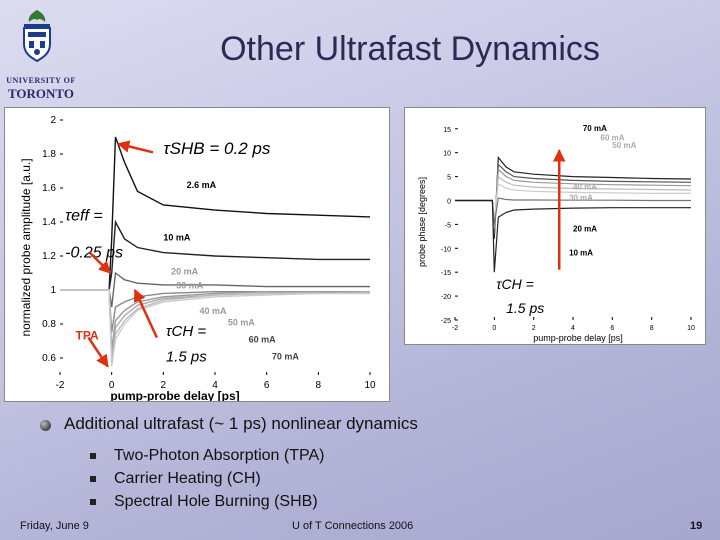 The image size is (720, 540). Describe the element at coordinates (26, 247) in the screenshot. I see `y-axis-label: normalized probe amplitude [a.u.]` at that location.